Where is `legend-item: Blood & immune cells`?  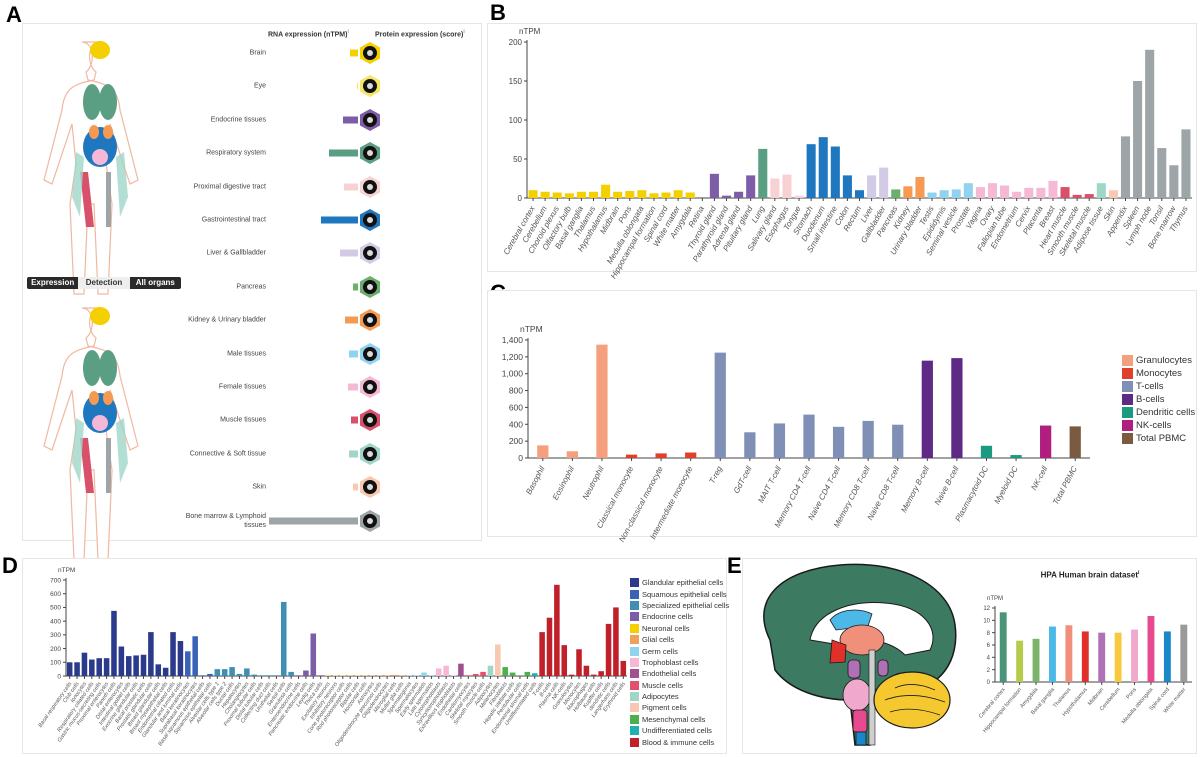
legend-item: Blood & immune cells is located at coordinates (679, 741).